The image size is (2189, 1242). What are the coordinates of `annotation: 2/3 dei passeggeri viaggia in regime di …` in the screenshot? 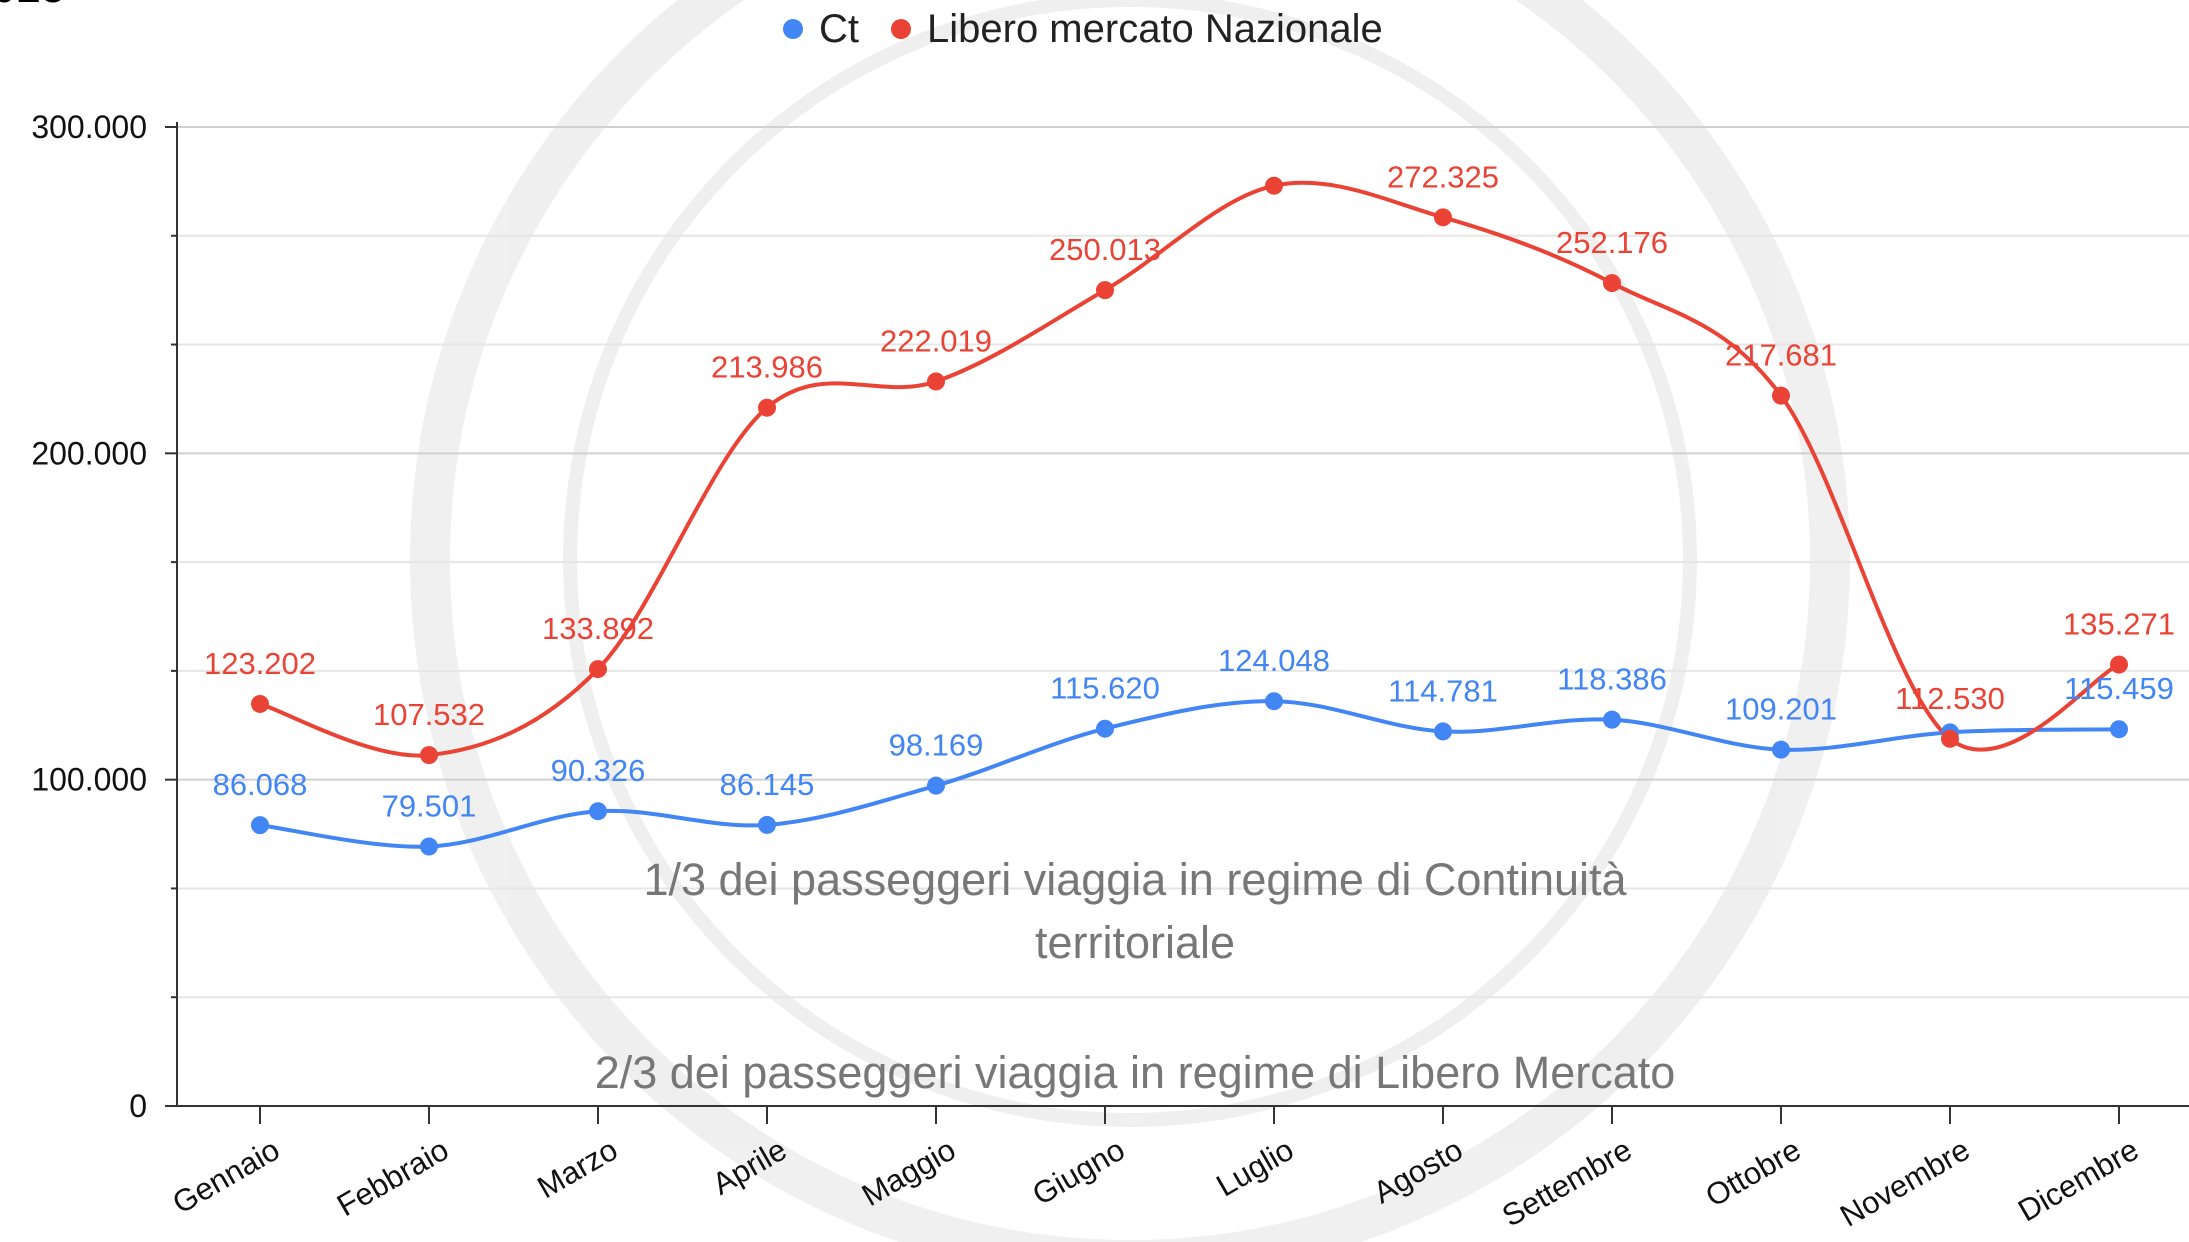 It's located at (1135, 1072).